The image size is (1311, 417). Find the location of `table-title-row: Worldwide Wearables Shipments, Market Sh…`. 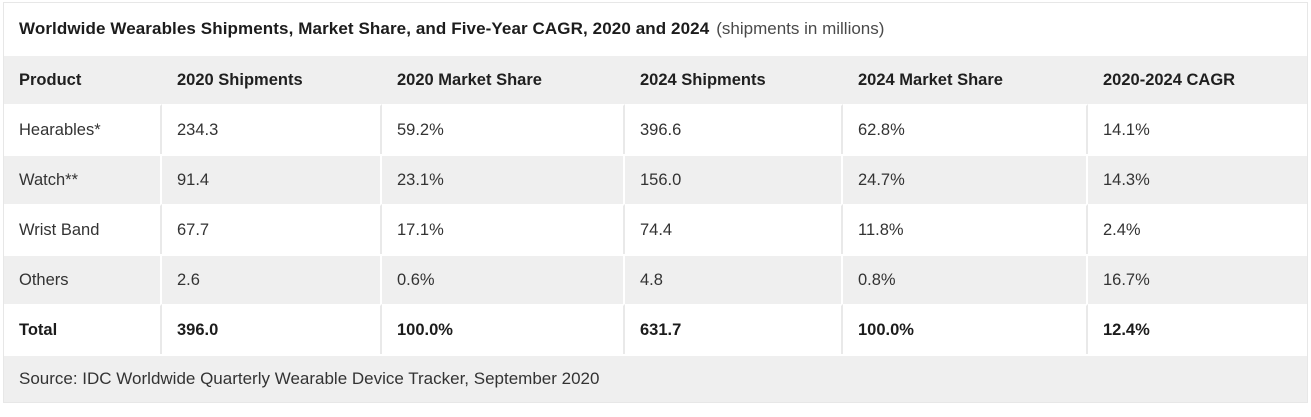

table-title-row: Worldwide Wearables Shipments, Market Sh… is located at coordinates (655, 28).